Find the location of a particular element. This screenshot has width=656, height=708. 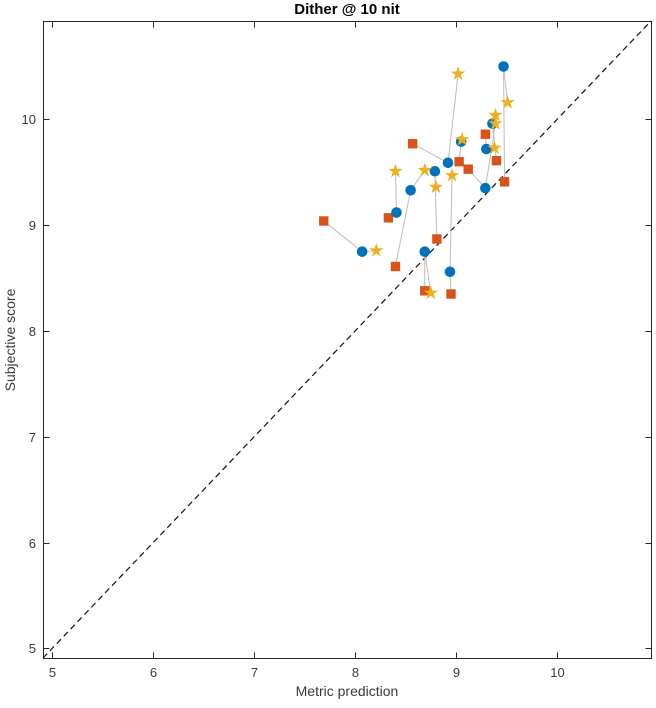

marker-layer is located at coordinates (417, 180).